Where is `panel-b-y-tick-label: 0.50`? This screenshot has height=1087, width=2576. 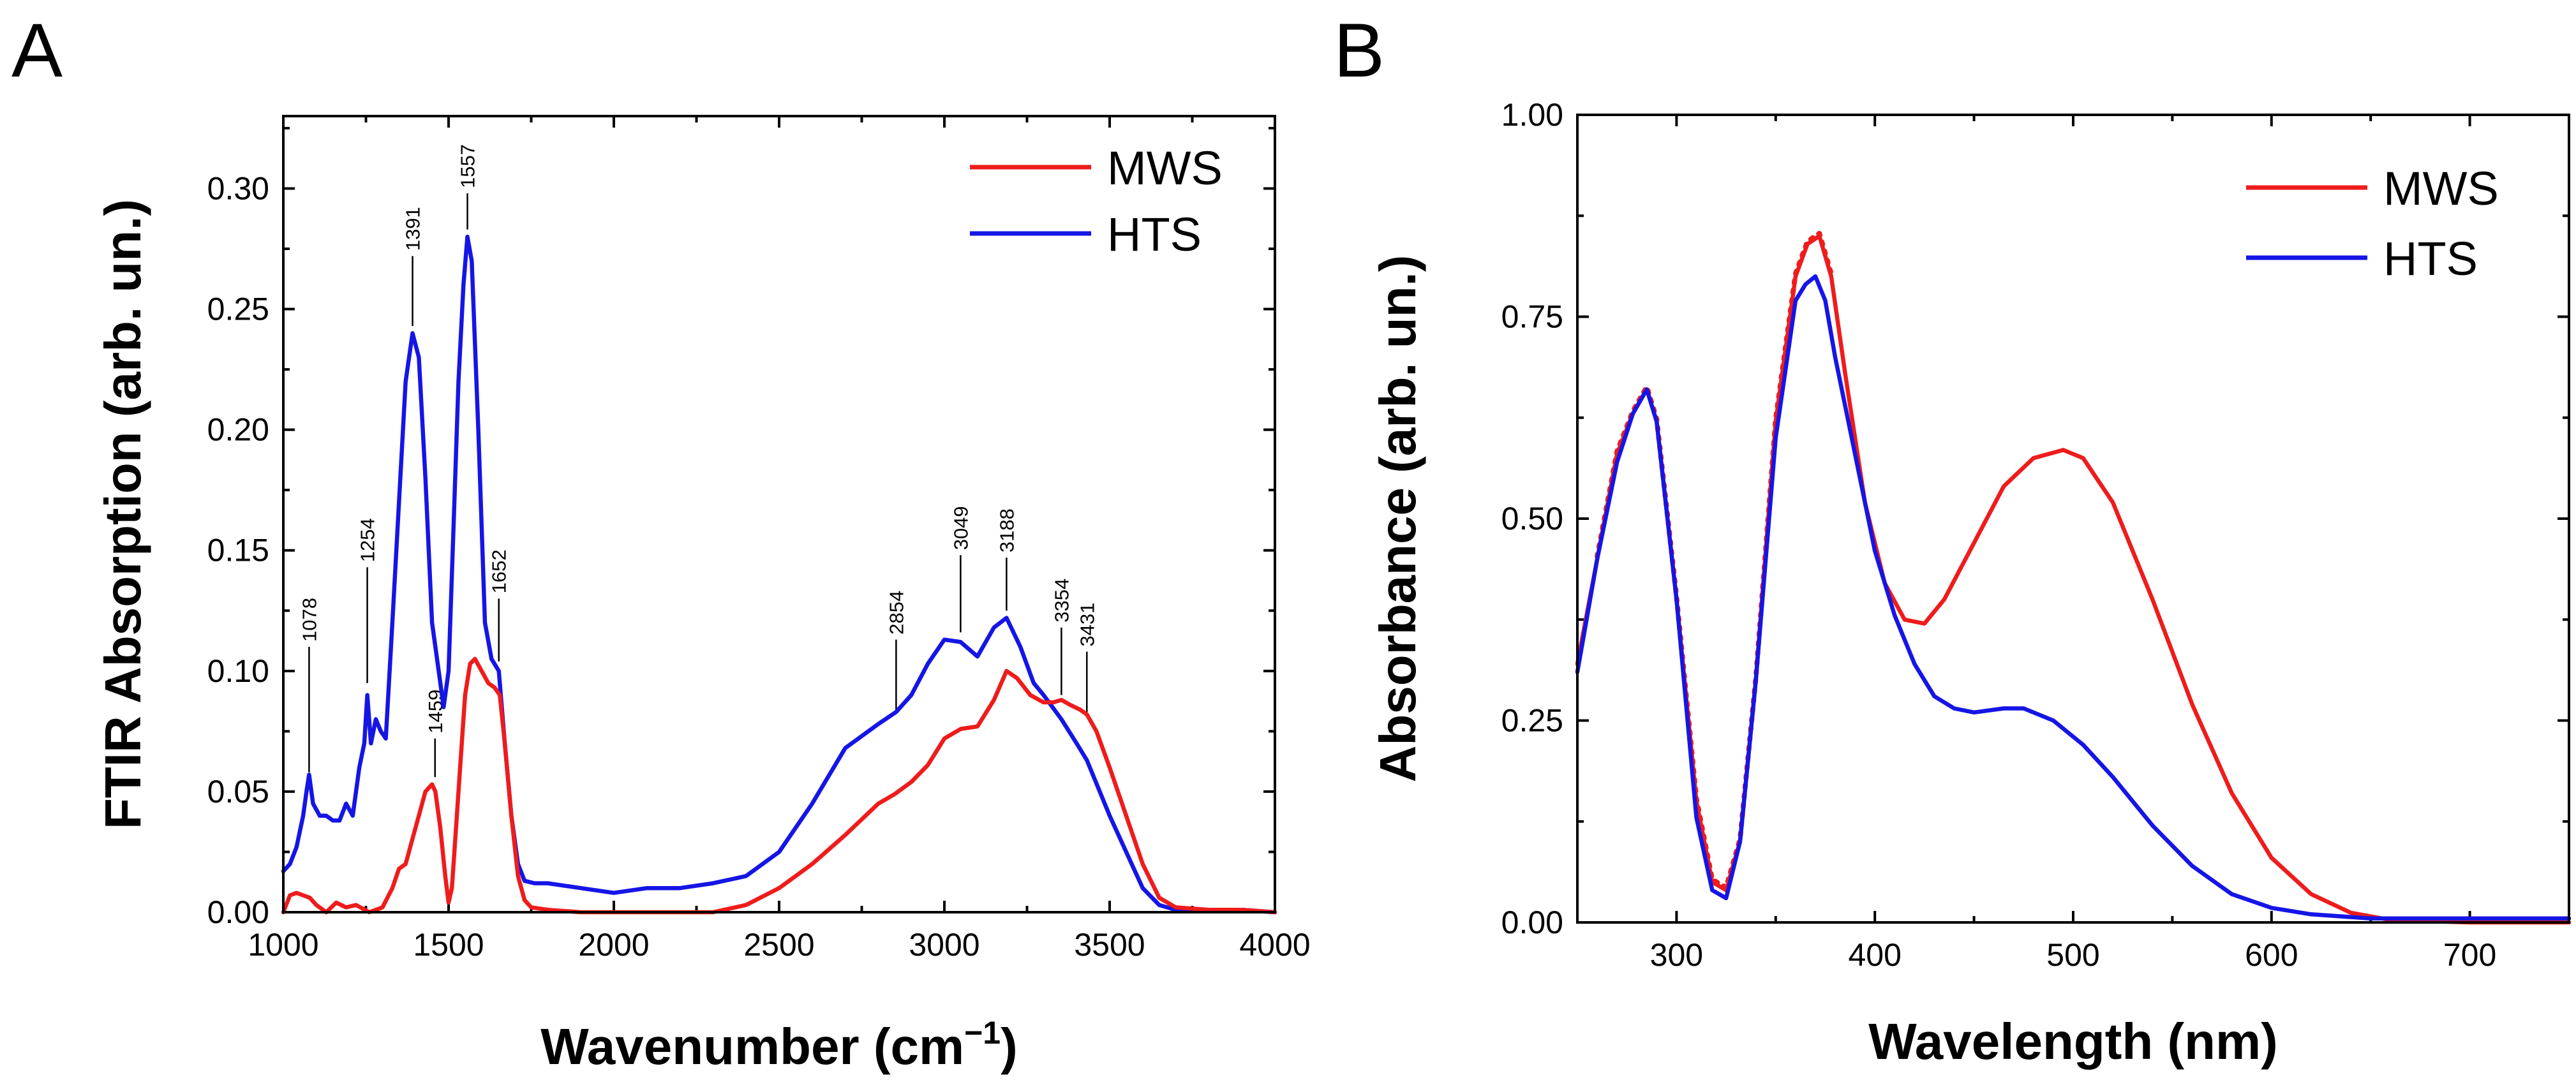
panel-b-y-tick-label: 0.50 is located at coordinates (1532, 518).